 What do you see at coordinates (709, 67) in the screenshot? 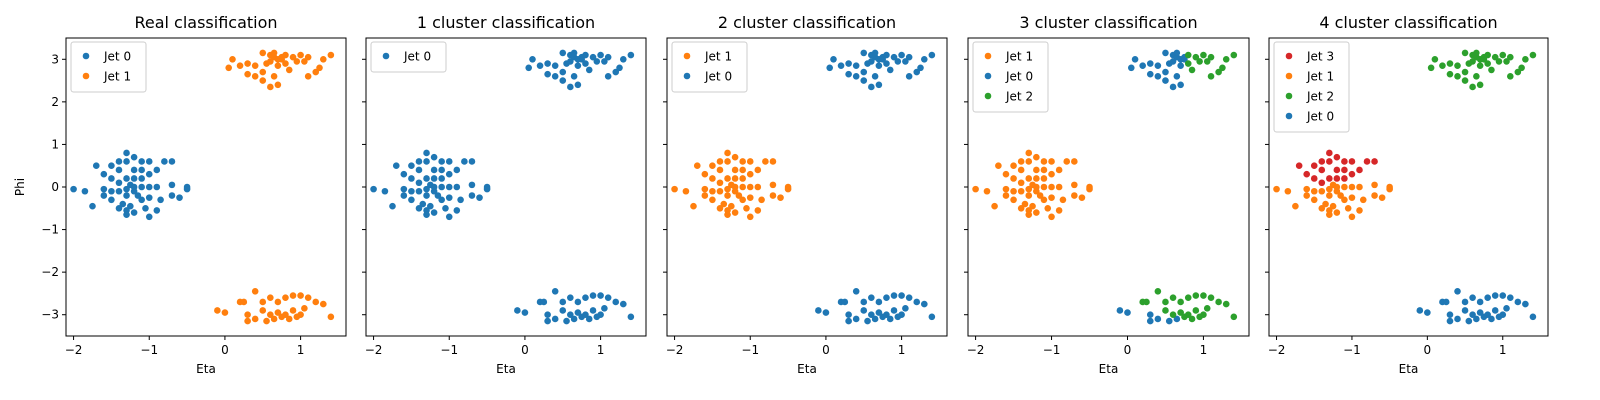
I see `legend-box` at bounding box center [709, 67].